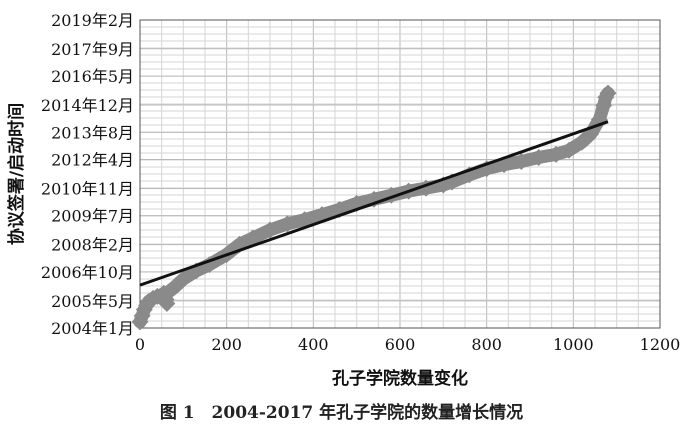 The height and width of the screenshot is (438, 683). What do you see at coordinates (87, 272) in the screenshot?
I see `y-tick-label: 2006年10月` at bounding box center [87, 272].